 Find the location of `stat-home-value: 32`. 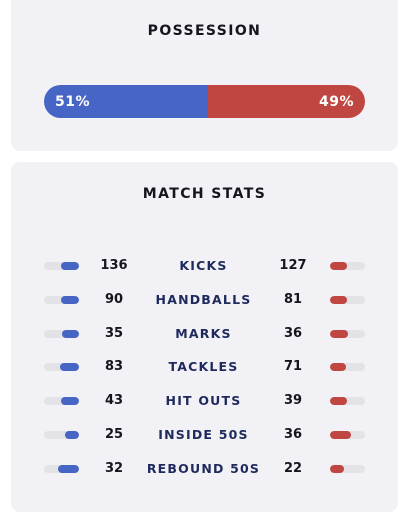

stat-home-value: 32 is located at coordinates (114, 468).